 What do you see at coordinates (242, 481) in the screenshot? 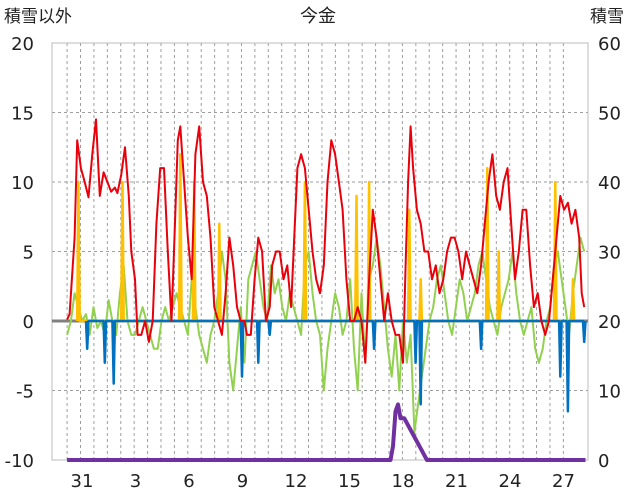
I see `x-tick-label: 9` at bounding box center [242, 481].